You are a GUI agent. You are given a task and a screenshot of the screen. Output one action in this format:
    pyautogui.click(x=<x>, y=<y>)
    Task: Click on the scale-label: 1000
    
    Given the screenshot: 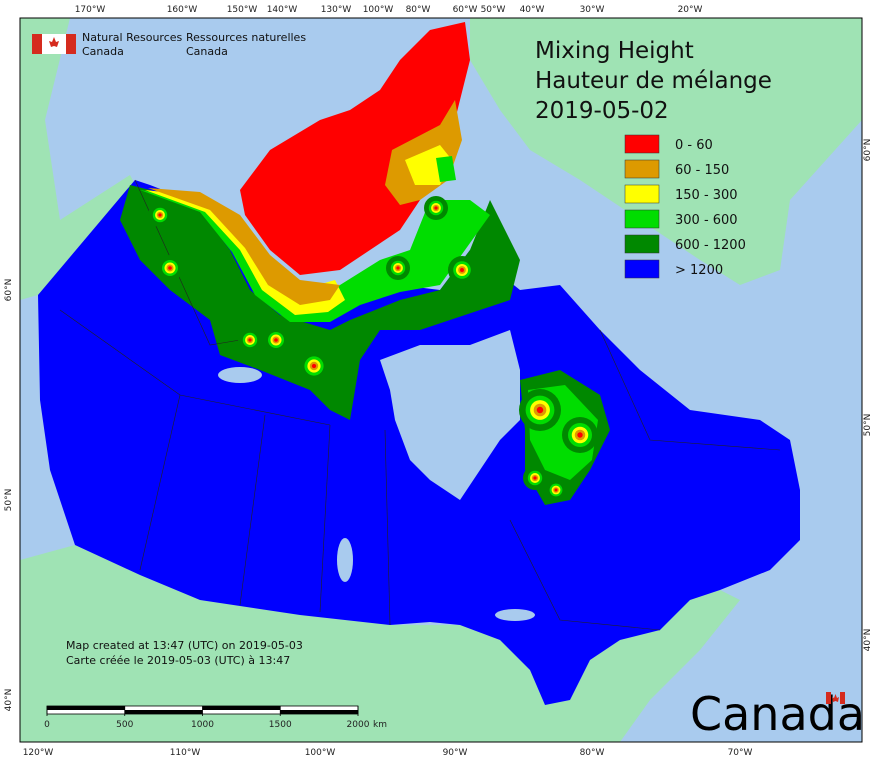 What is the action you would take?
    pyautogui.click(x=202, y=725)
    